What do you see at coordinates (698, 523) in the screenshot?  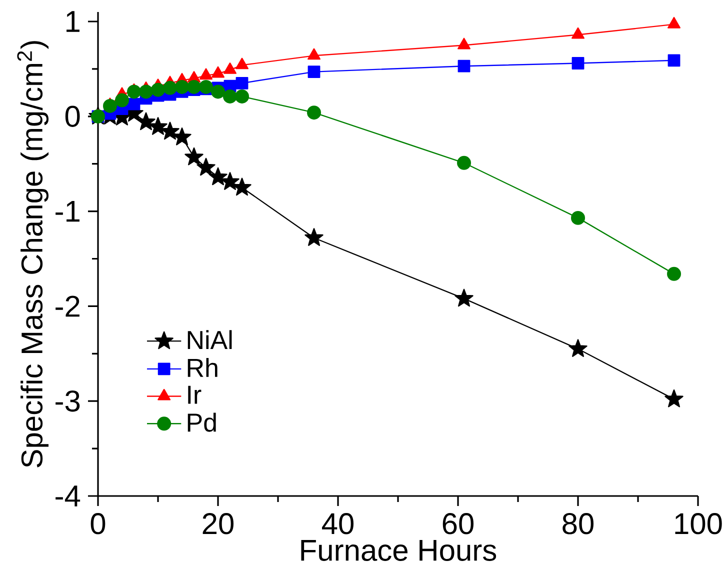 I see `x-tick-label: 100` at bounding box center [698, 523].